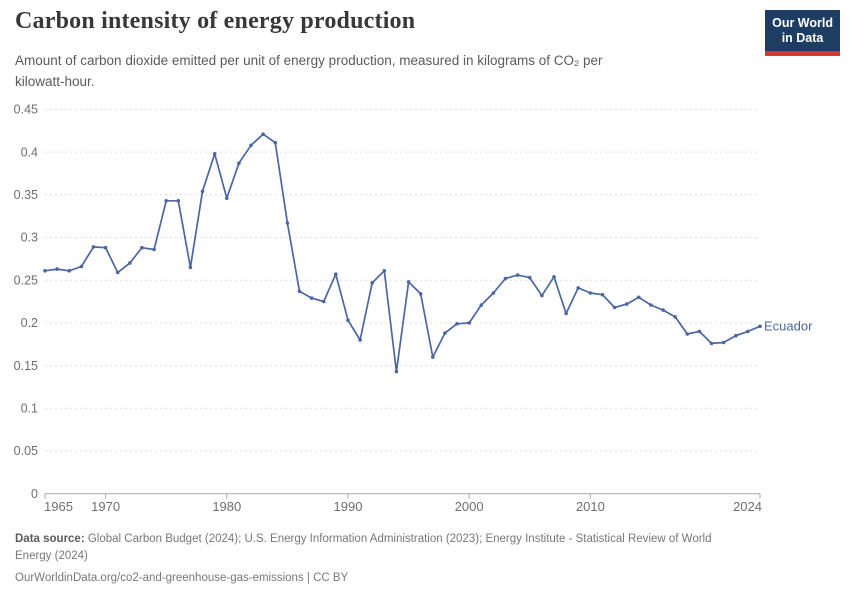  I want to click on y-axis-tick-label: 0, so click(34, 494).